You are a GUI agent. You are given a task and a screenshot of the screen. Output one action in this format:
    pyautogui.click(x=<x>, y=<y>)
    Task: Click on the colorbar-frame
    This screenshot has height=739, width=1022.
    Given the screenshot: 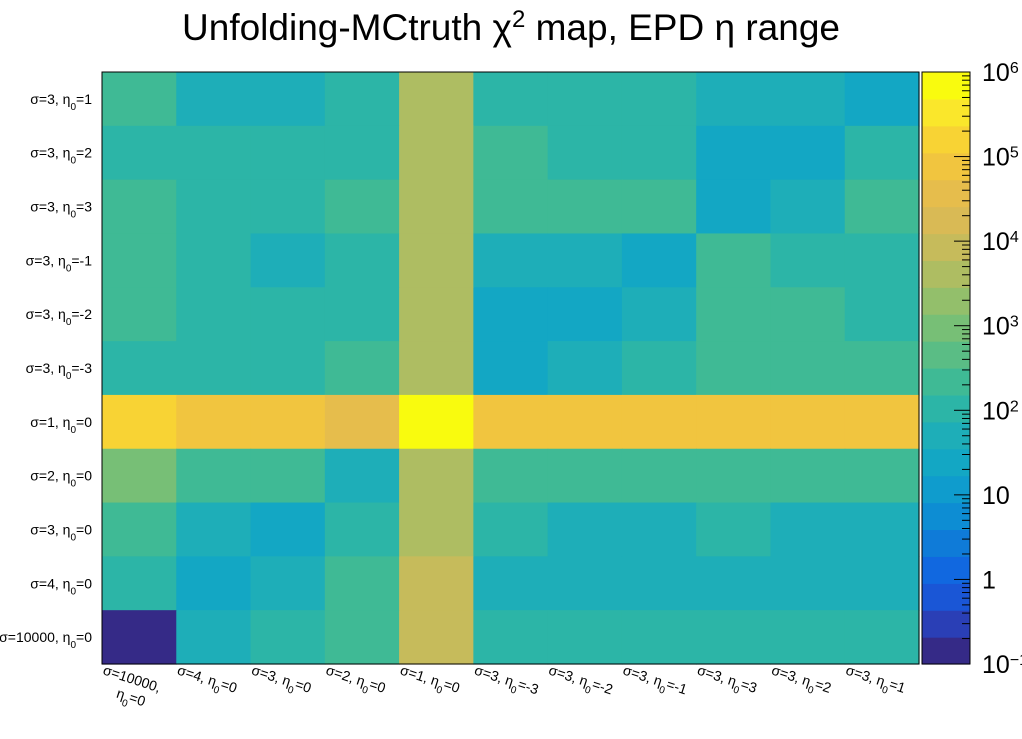 What is the action you would take?
    pyautogui.click(x=946, y=368)
    